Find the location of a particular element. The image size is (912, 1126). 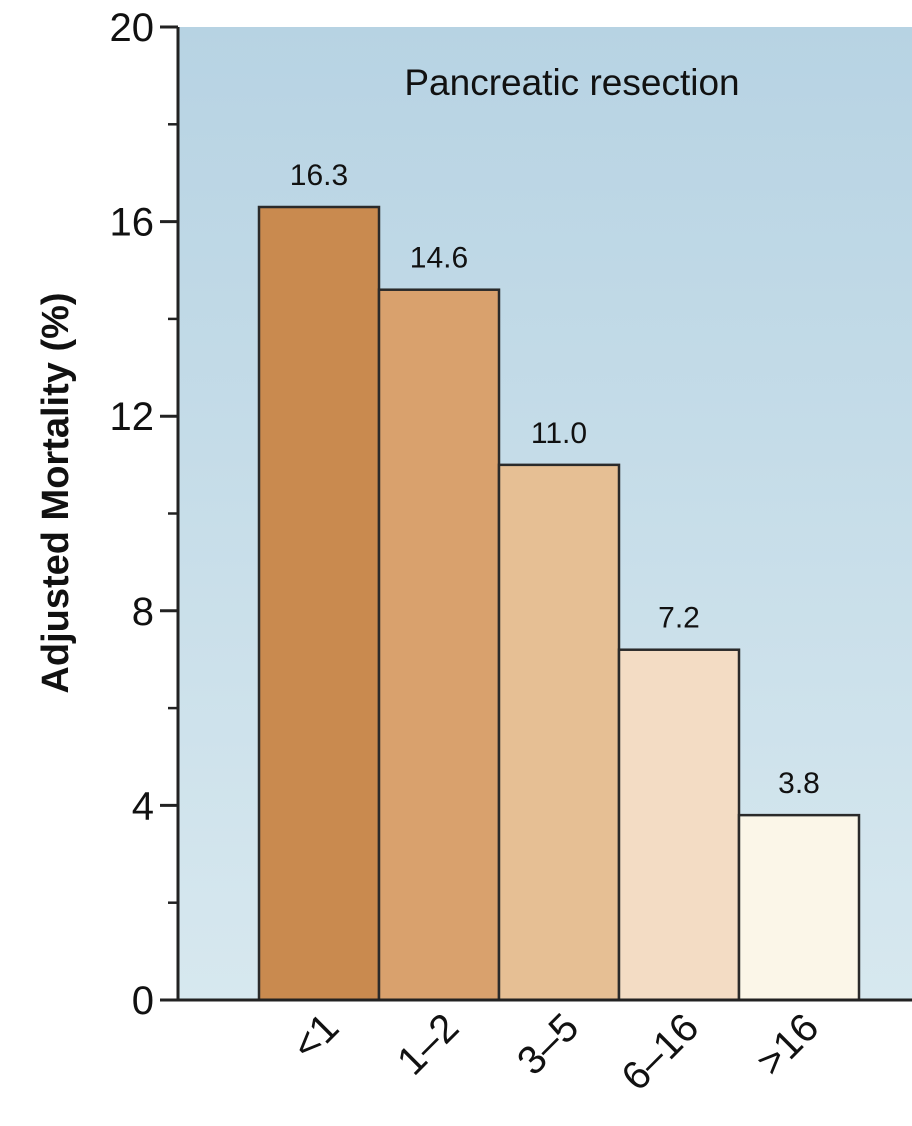

bar-value-label: 7.2 is located at coordinates (679, 618).